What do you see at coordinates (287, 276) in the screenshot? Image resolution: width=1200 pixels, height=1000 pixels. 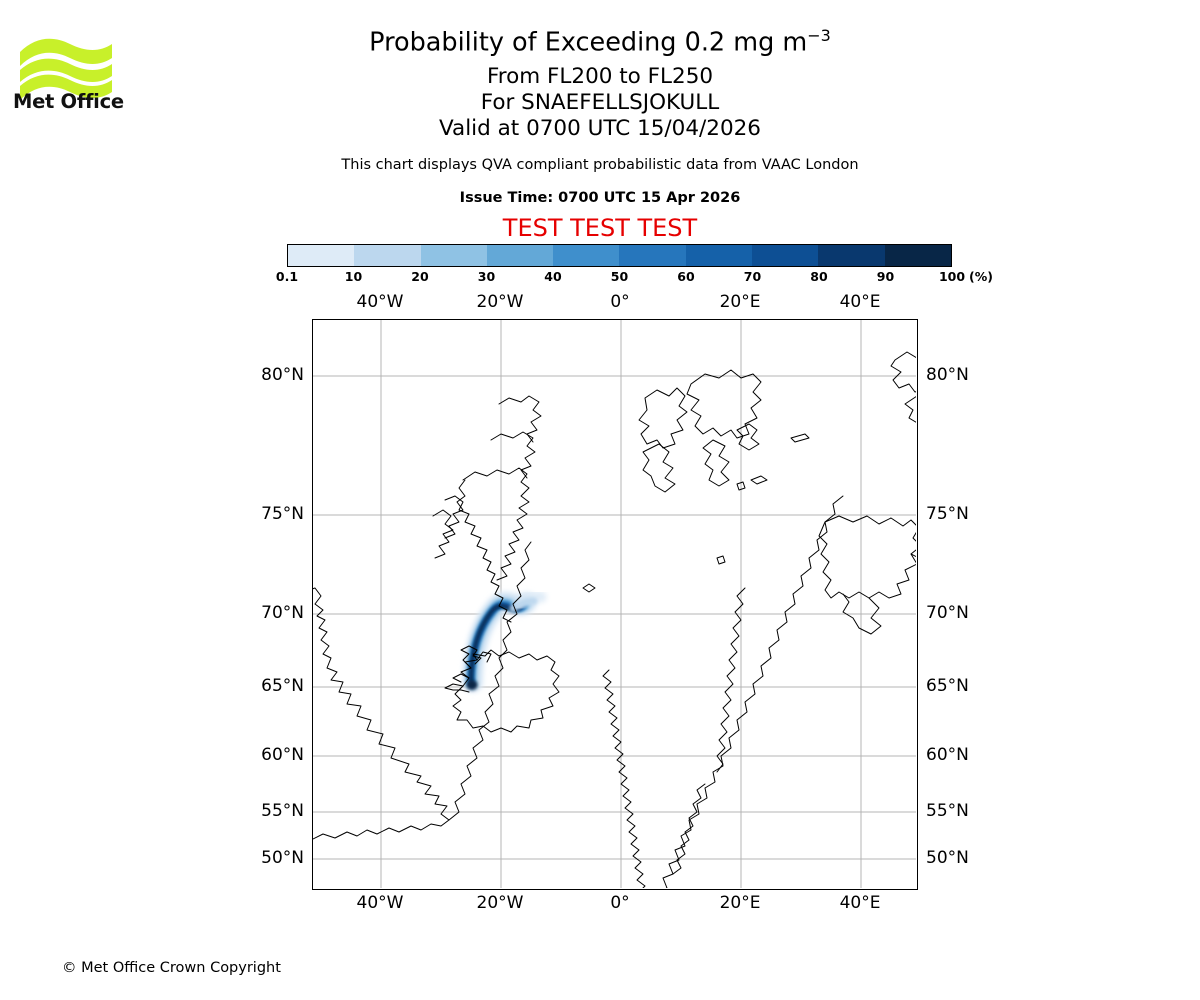 I see `colorbar-tick-0.1: 0.1` at bounding box center [287, 276].